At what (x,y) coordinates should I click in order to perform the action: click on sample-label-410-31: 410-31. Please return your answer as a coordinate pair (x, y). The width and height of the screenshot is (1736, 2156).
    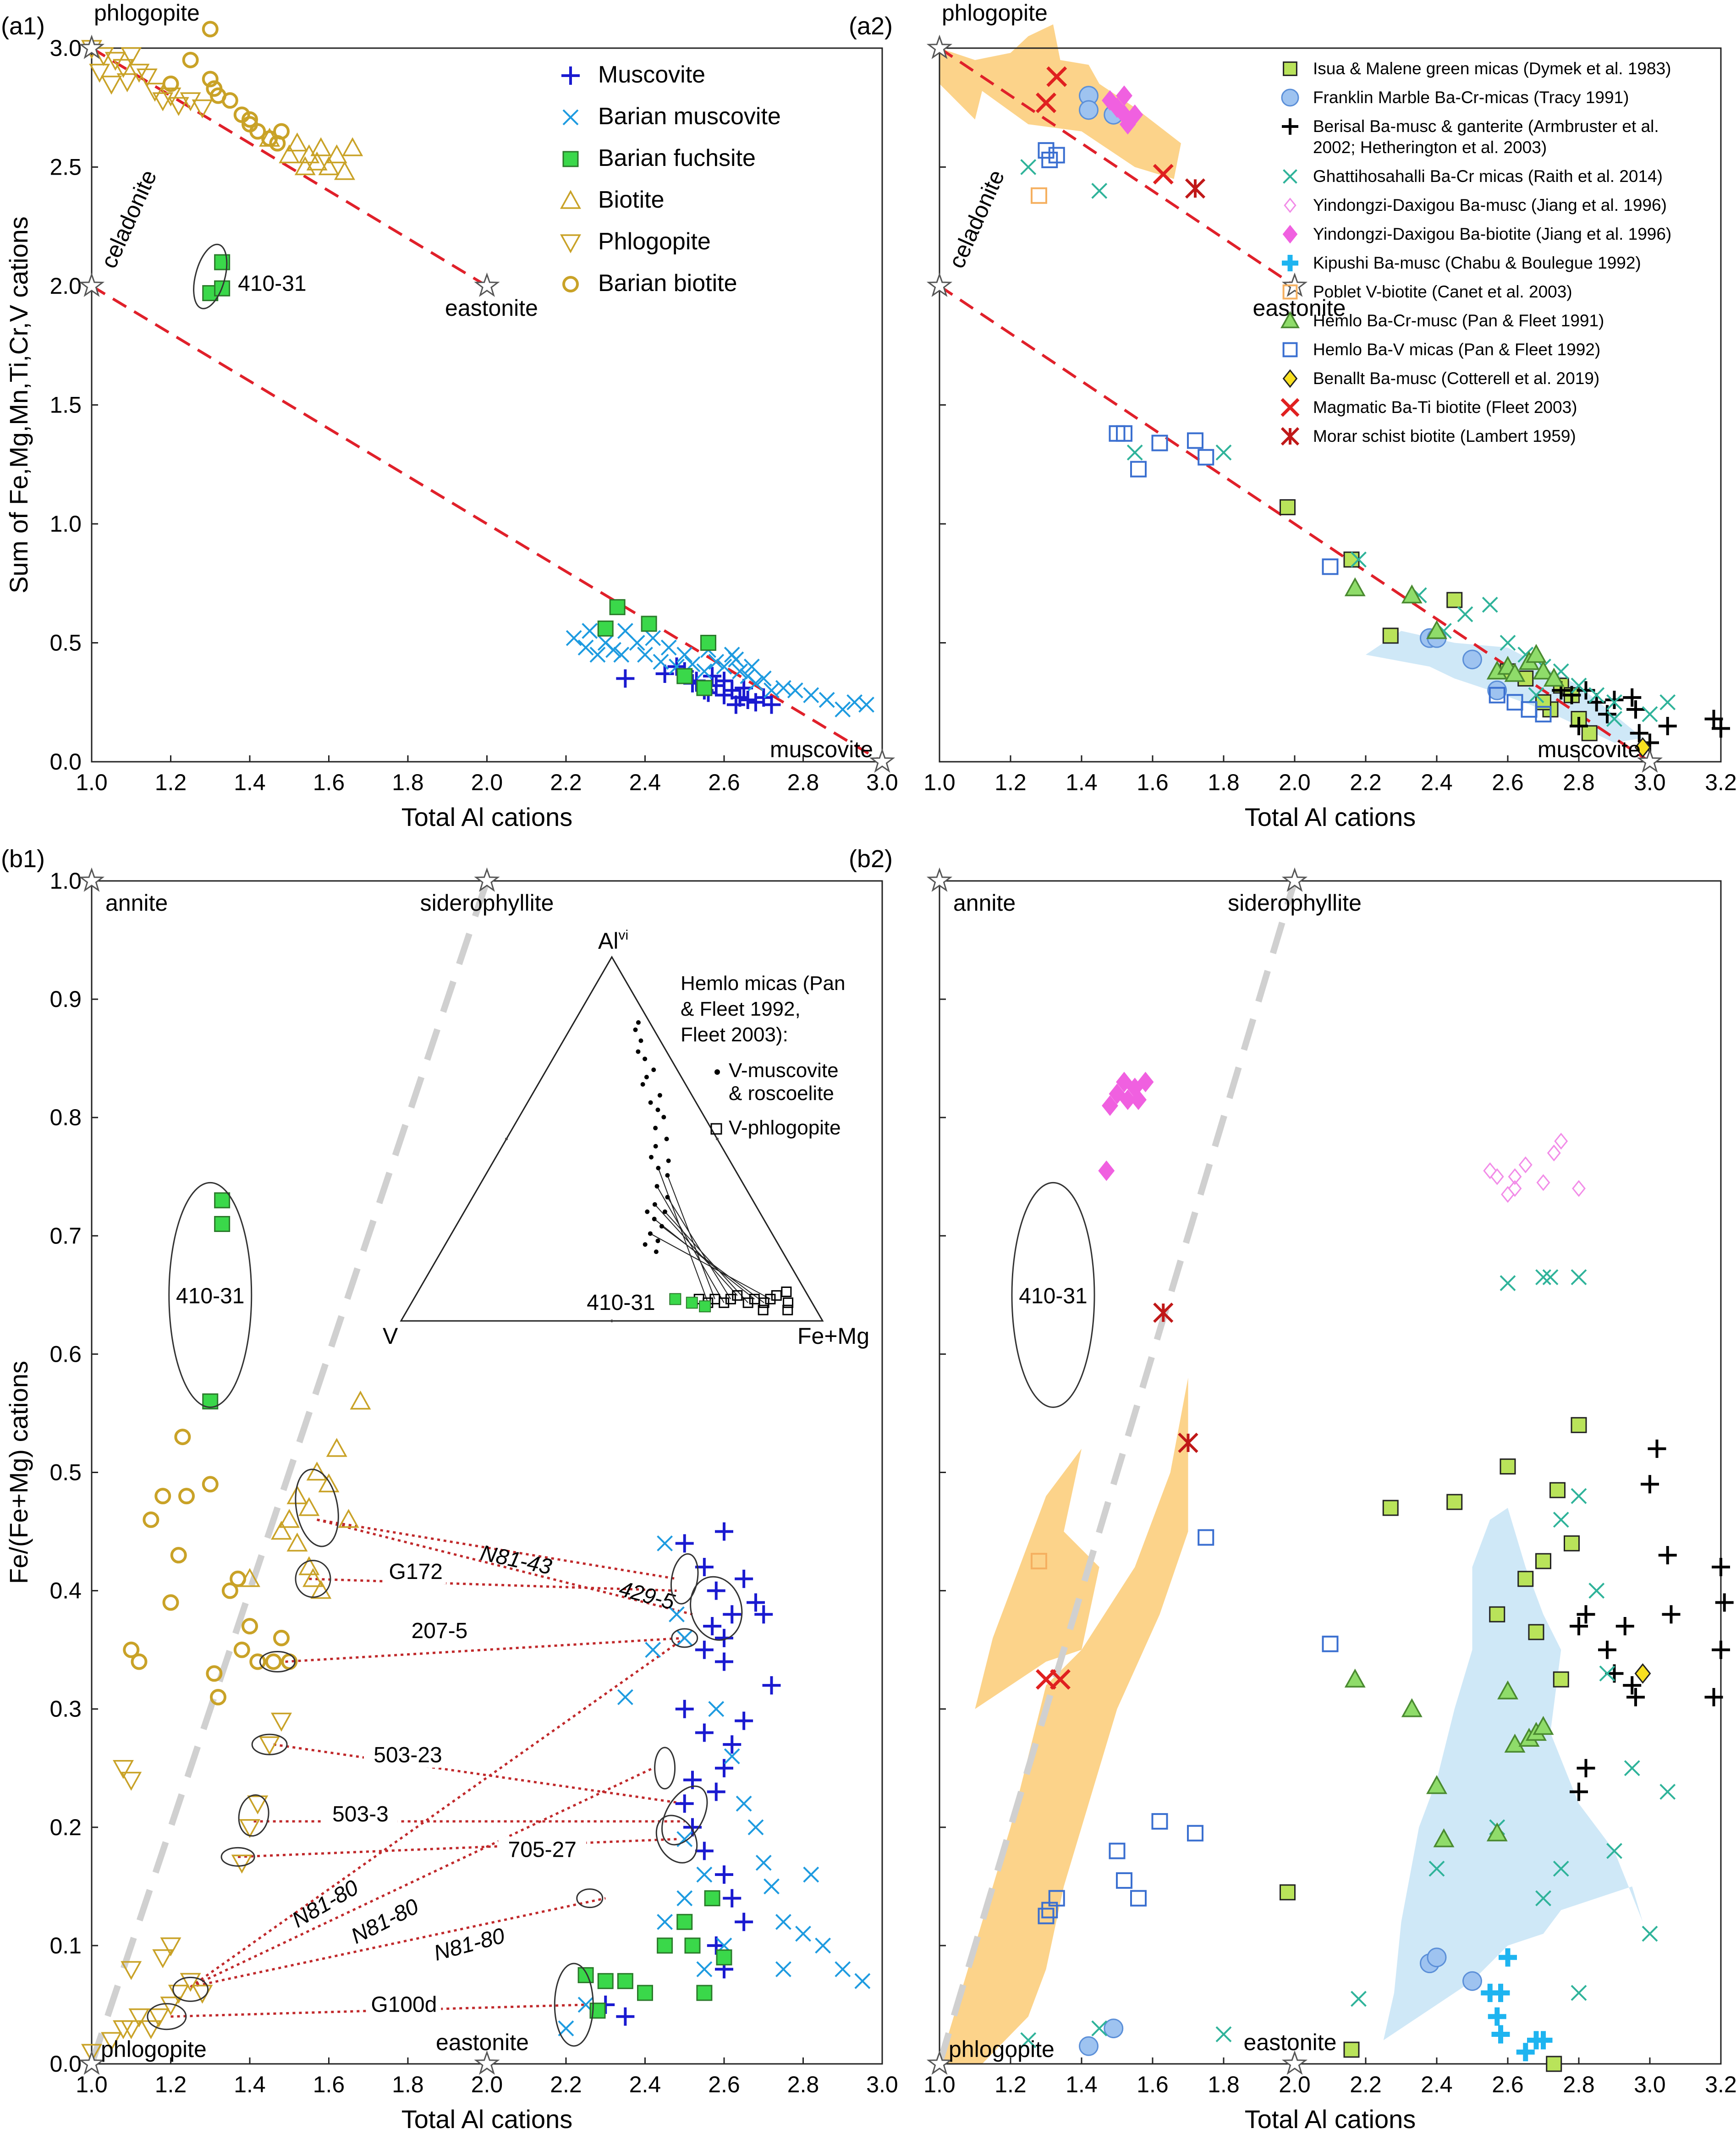
    Looking at the image, I should click on (1053, 1296).